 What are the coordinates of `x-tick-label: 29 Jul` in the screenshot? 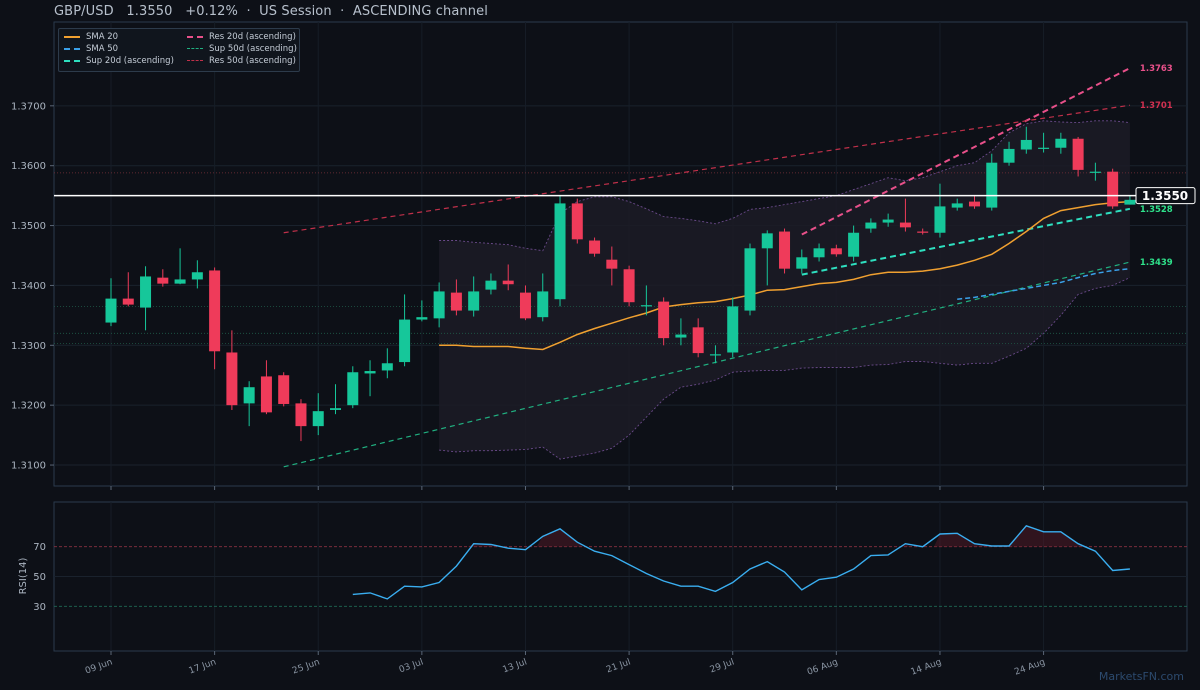 It's located at (722, 666).